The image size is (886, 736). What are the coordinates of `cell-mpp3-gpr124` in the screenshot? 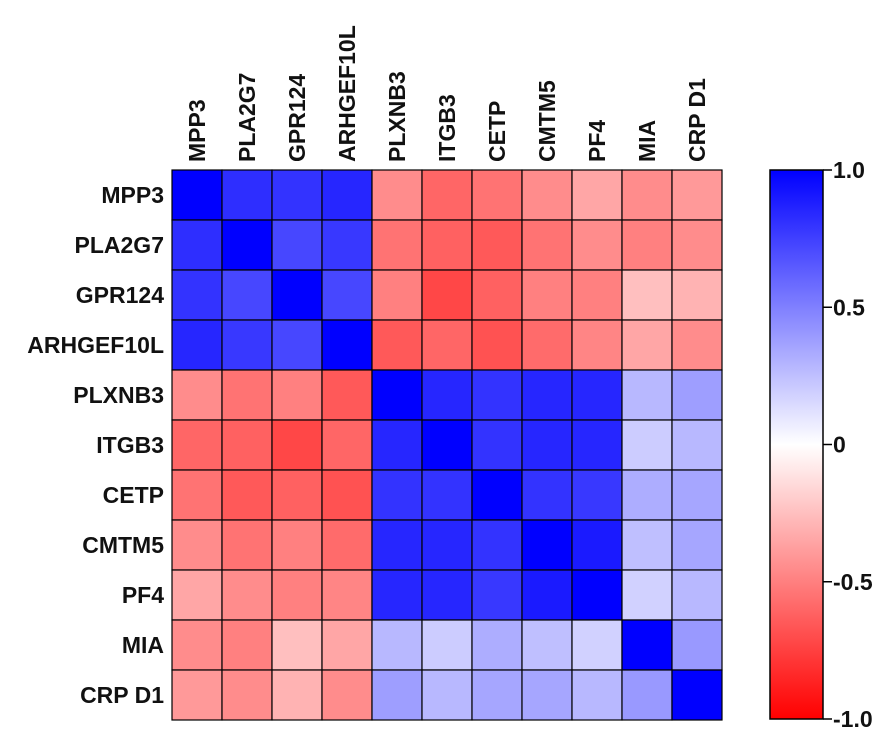 It's located at (297, 195).